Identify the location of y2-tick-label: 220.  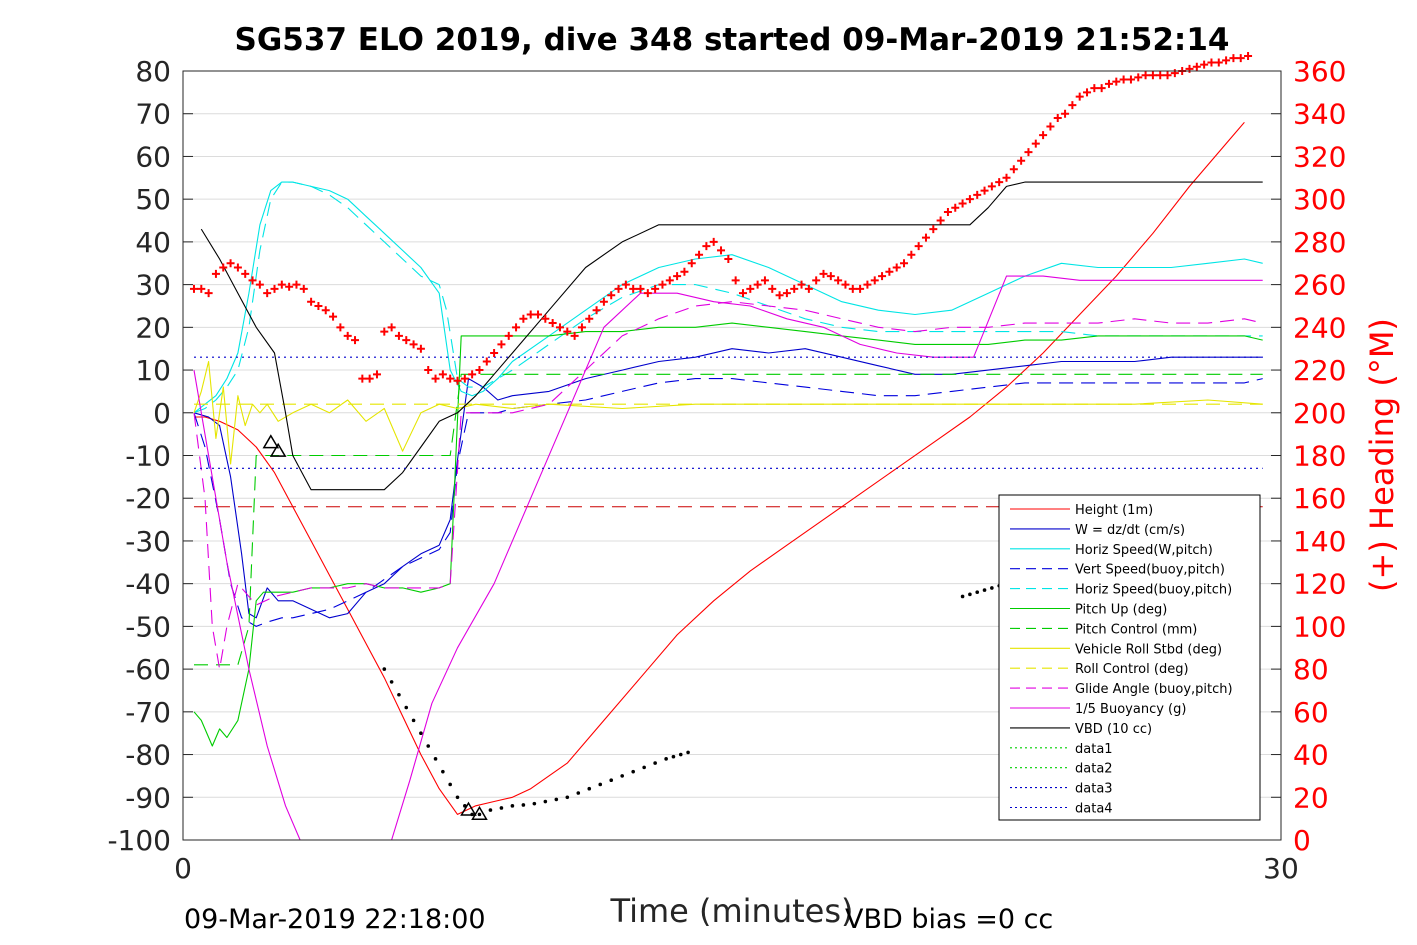
(1319, 370).